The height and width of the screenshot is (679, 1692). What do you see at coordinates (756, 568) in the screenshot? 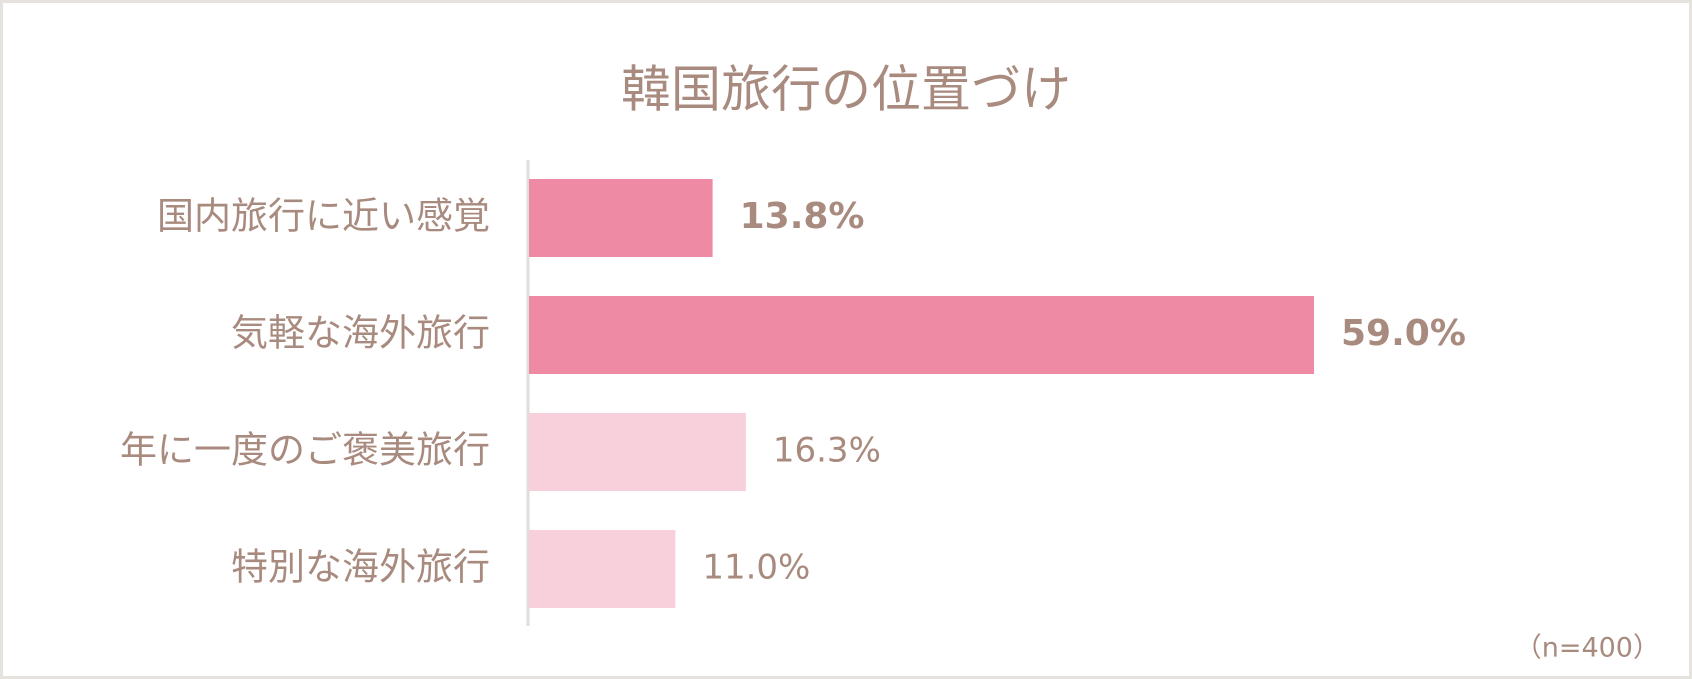
I see `value-label: 11.0%` at bounding box center [756, 568].